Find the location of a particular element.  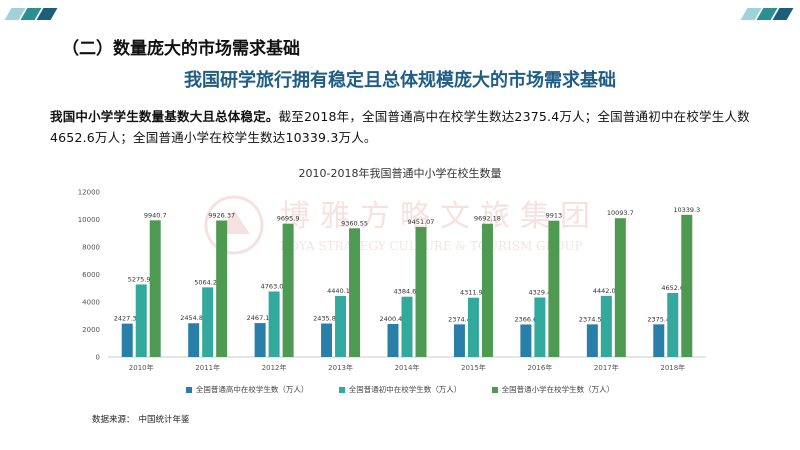

legend-item-high-school: 全国普通高中在校学生数（万人） is located at coordinates (247, 389).